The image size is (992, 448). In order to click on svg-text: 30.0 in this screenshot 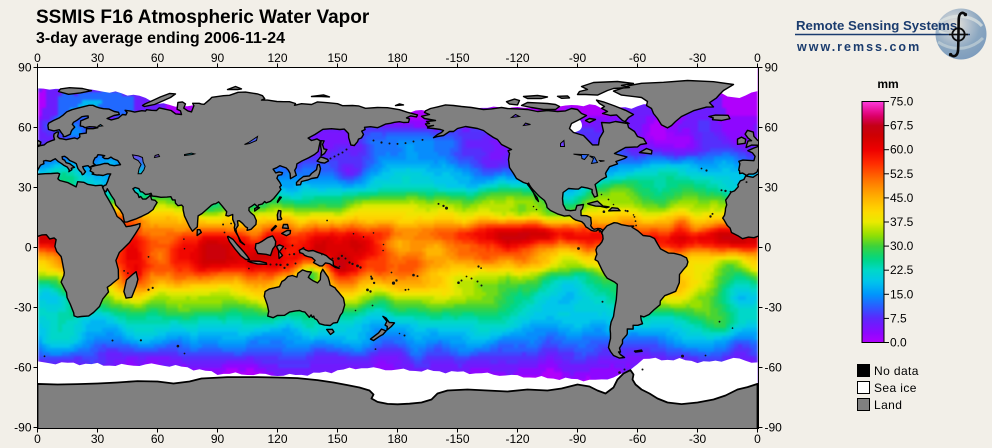, I will do `click(902, 246)`.